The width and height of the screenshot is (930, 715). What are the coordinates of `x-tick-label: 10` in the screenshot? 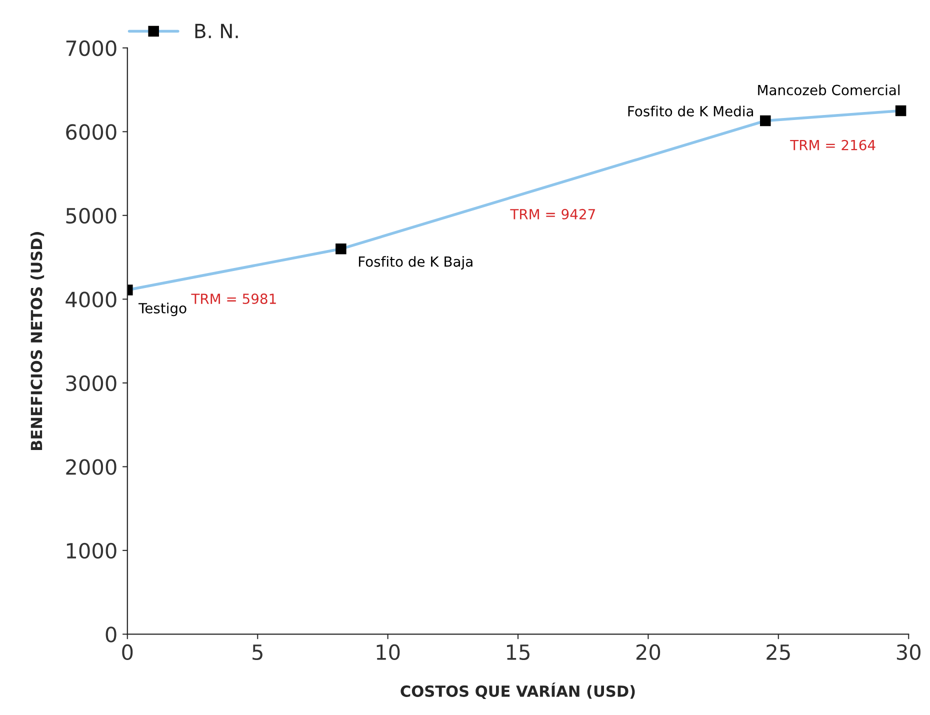 It's located at (388, 652).